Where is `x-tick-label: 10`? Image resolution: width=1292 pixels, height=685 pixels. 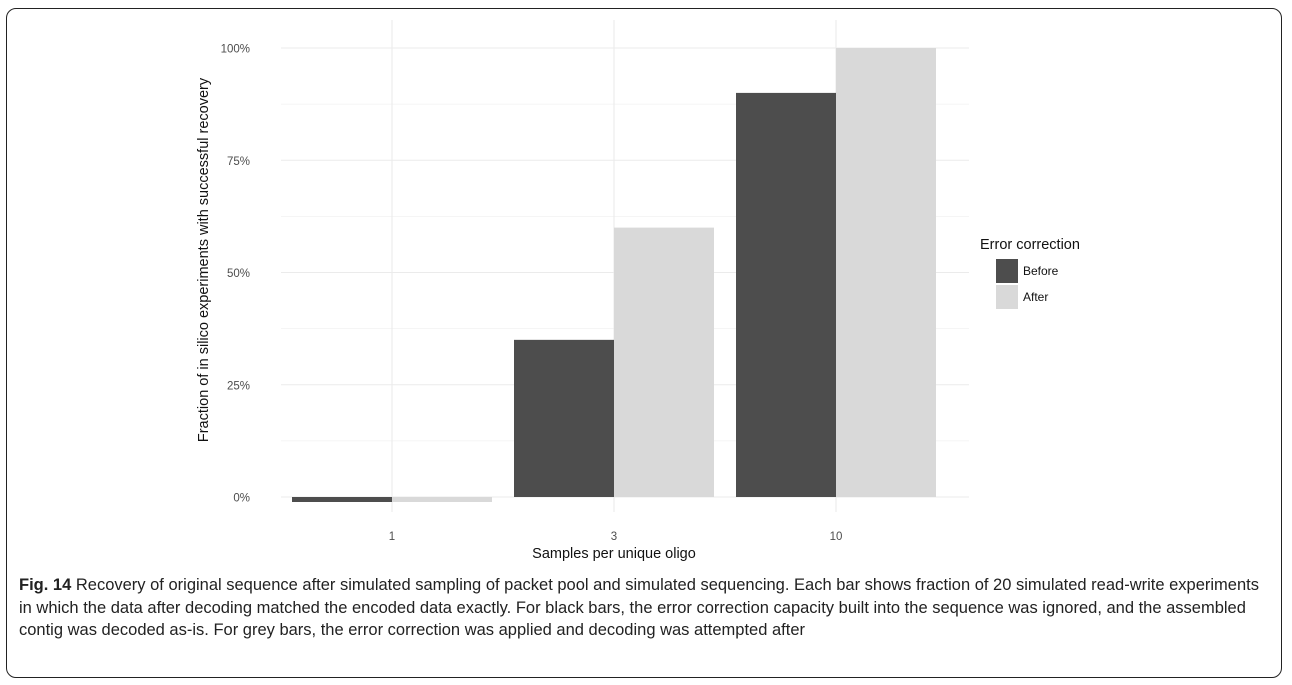
x-tick-label: 10 is located at coordinates (836, 537).